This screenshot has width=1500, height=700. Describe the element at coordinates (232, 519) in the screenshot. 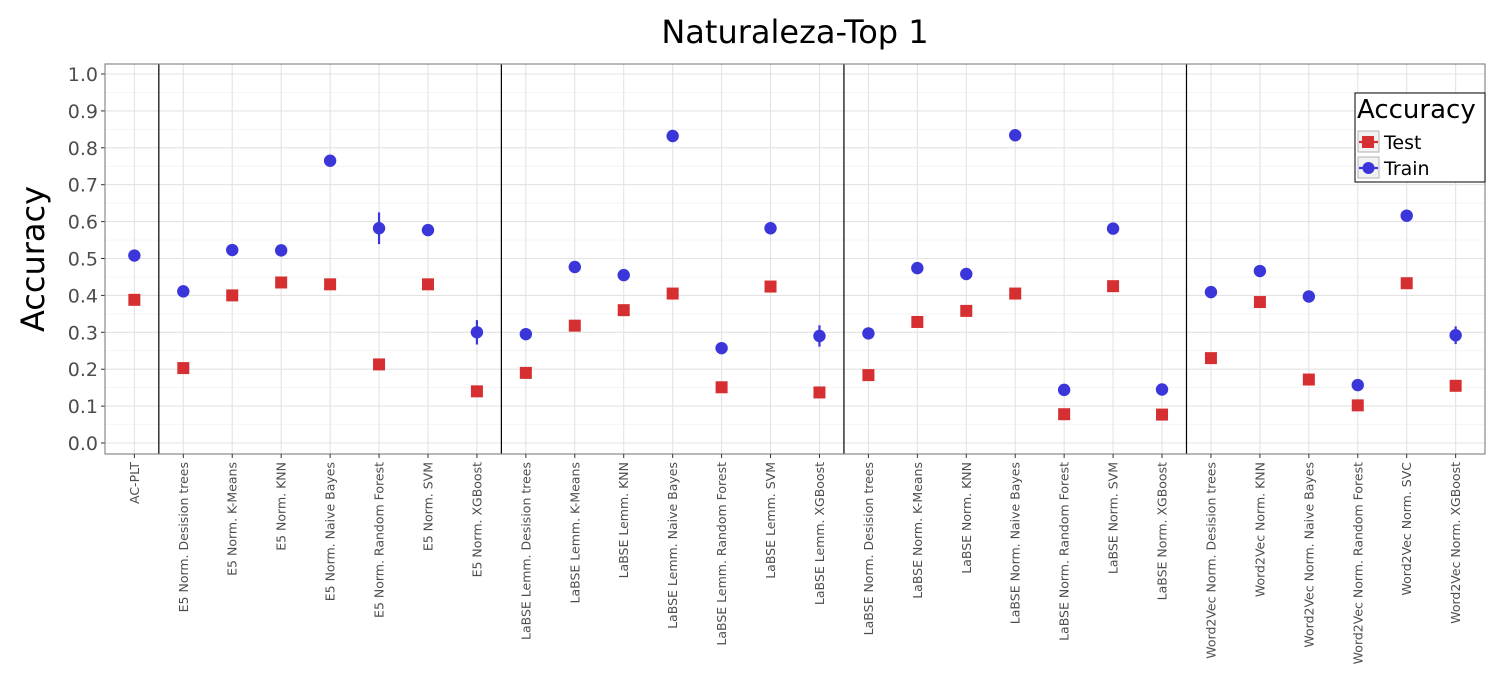

I see `x-tick-label: E5 Norm. K-Means` at that location.